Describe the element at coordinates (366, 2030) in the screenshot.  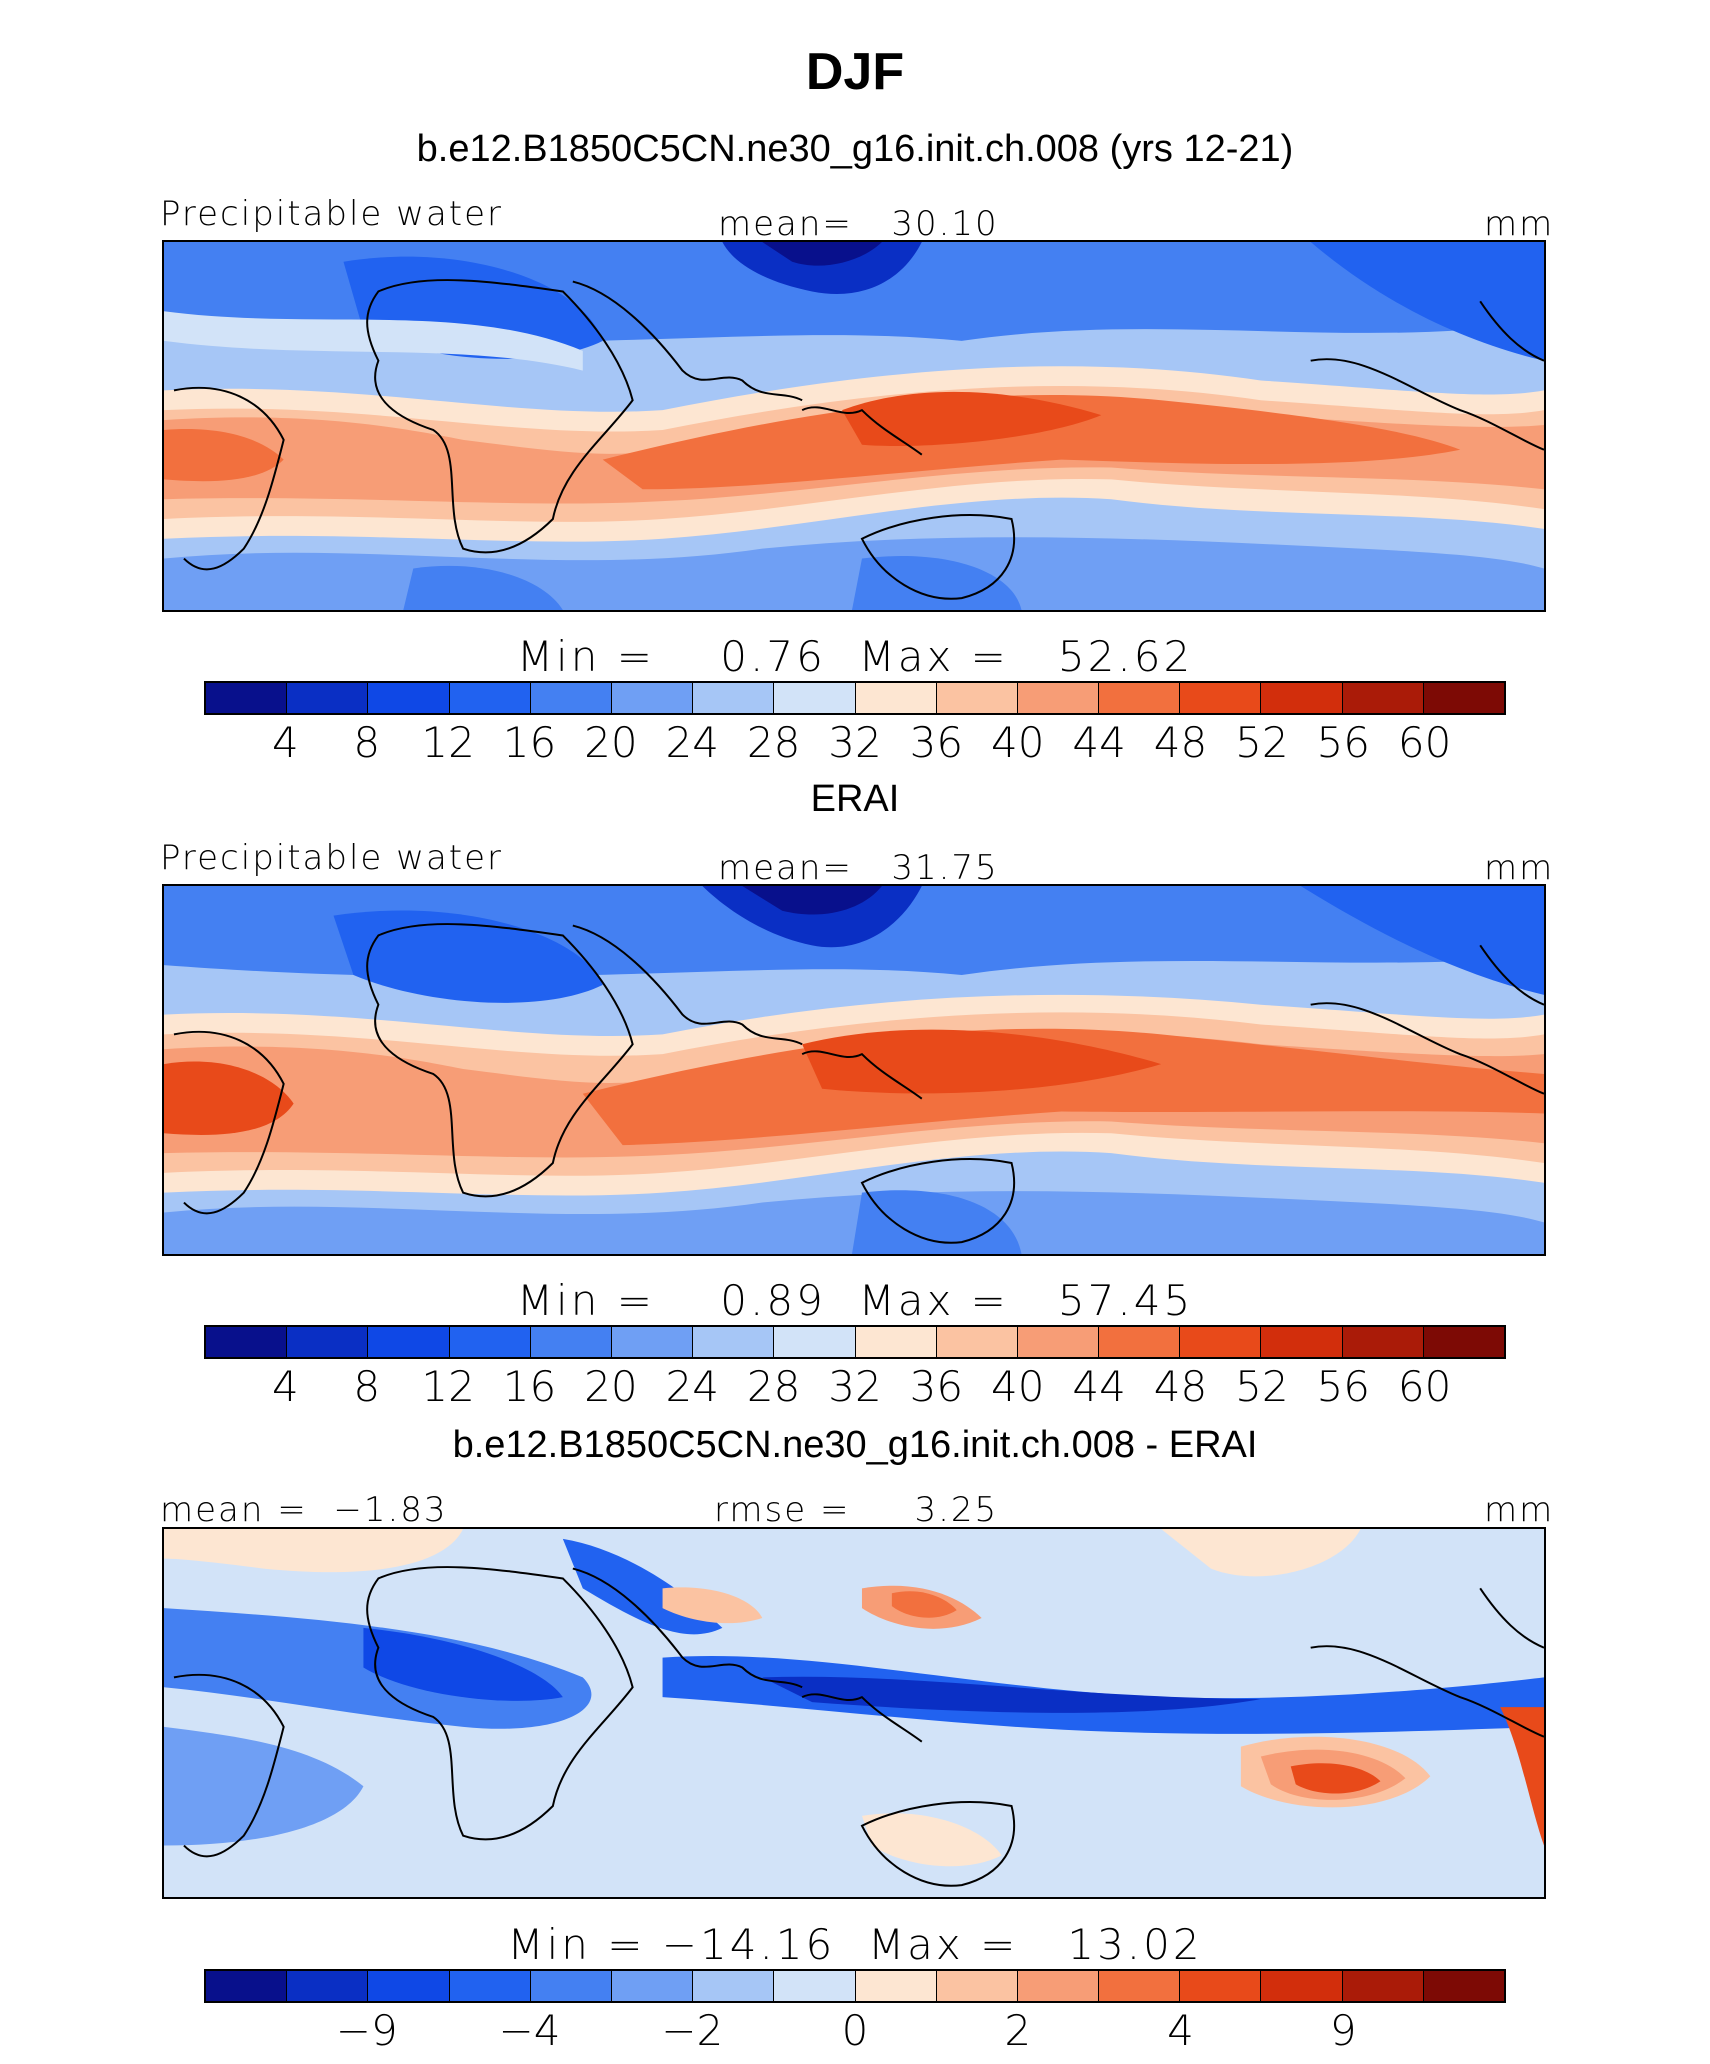
I see `colorbar-tick-label: −9` at that location.